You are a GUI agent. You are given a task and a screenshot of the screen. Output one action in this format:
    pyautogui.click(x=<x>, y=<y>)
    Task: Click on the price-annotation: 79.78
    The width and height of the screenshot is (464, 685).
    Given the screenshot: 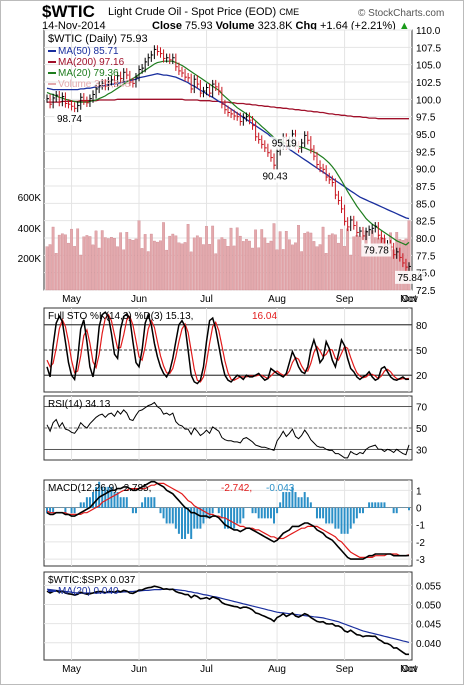 What is the action you would take?
    pyautogui.click(x=376, y=251)
    